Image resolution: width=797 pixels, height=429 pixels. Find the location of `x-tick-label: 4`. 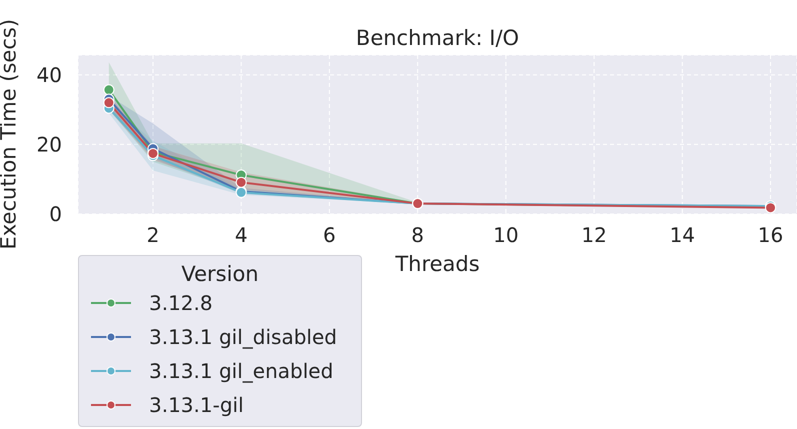

x-tick-label: 4 is located at coordinates (241, 235).